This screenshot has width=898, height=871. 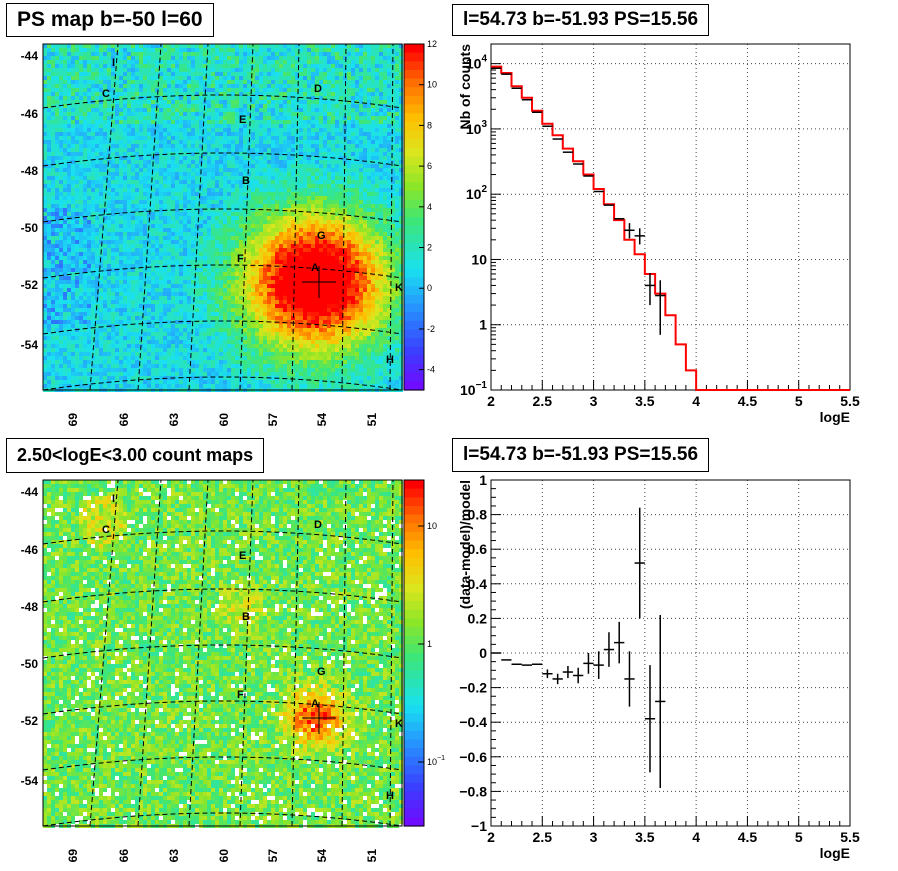 I want to click on source-label: B, so click(x=246, y=617).